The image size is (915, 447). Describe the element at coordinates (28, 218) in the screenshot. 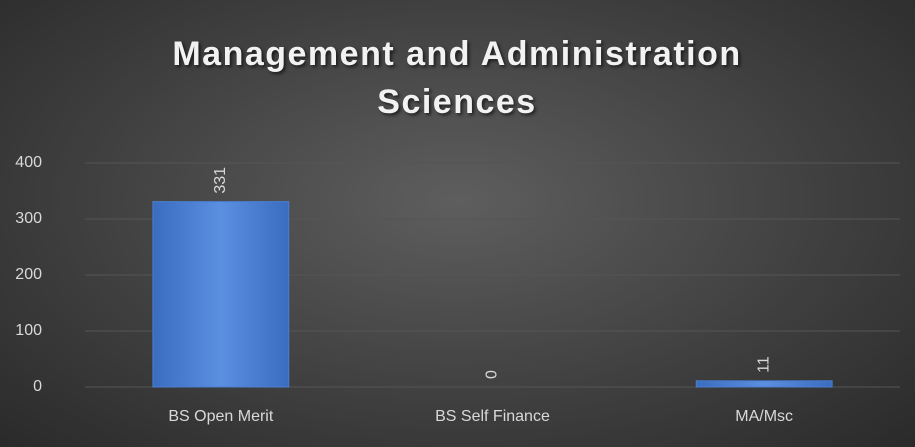

I see `y-tick-label: 300` at that location.